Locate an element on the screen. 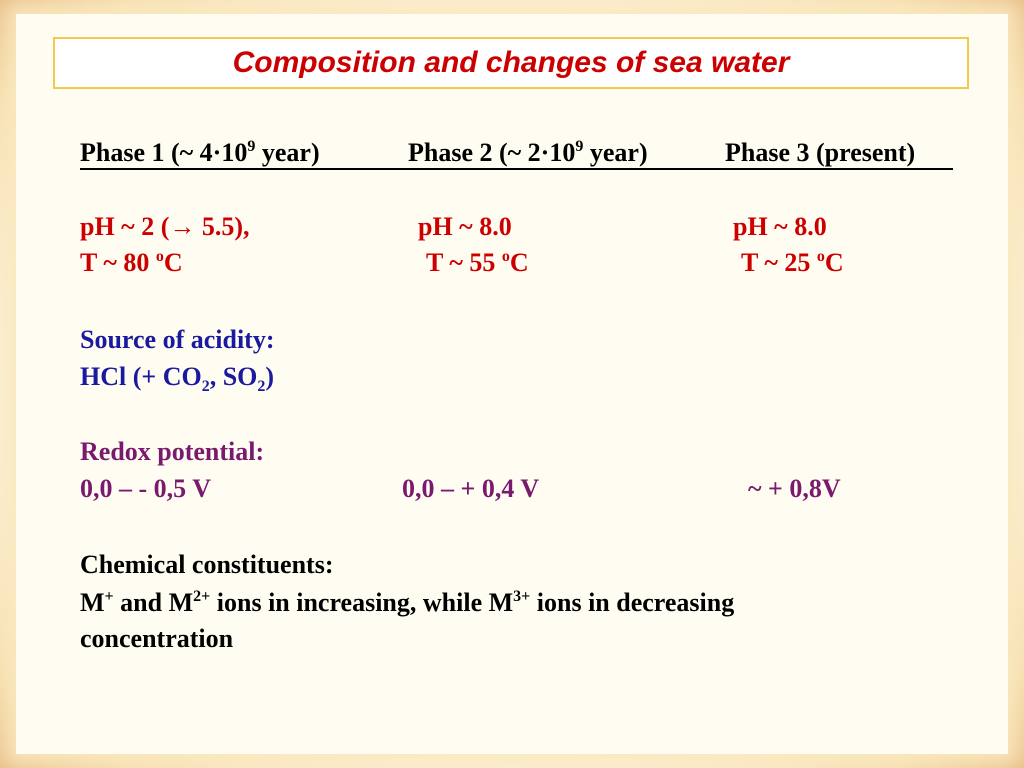  temp-phase-1: T ~ 80 oC is located at coordinates (131, 263).